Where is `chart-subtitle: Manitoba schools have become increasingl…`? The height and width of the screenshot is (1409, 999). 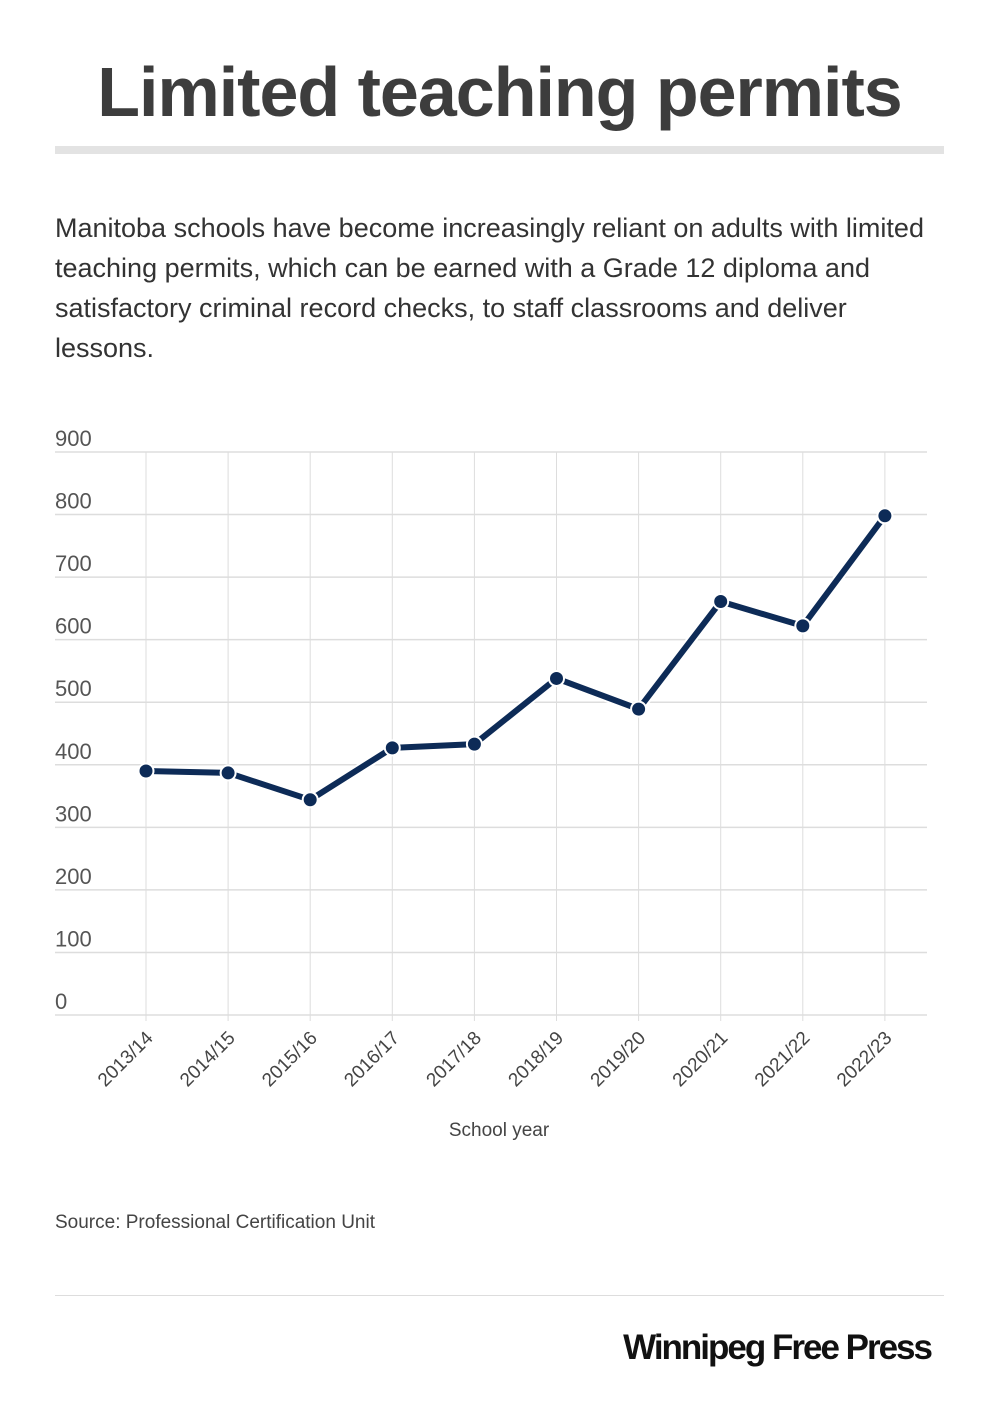
chart-subtitle: Manitoba schools have become increasingl… is located at coordinates (489, 288).